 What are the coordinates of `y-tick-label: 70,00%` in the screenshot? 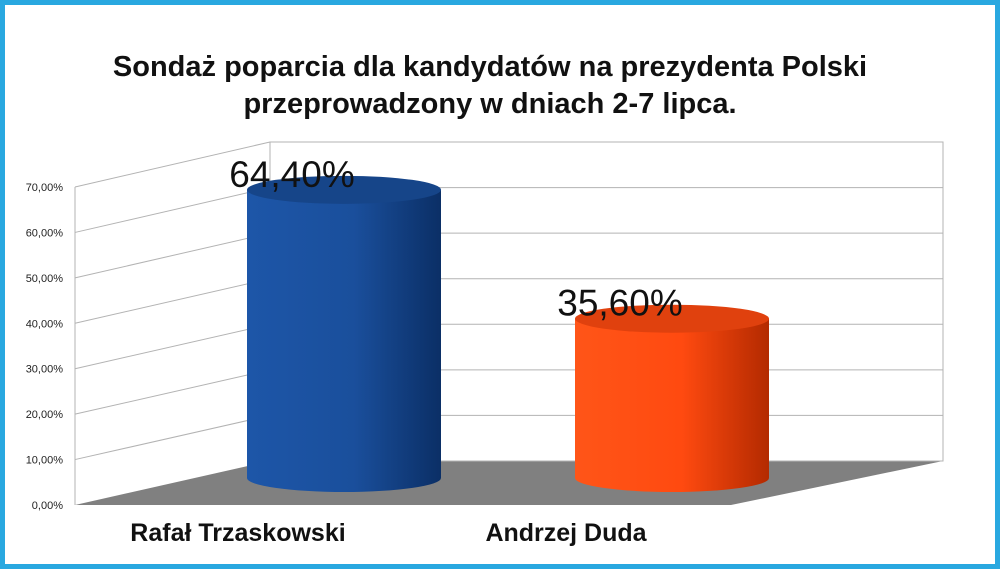 It's located at (45, 188).